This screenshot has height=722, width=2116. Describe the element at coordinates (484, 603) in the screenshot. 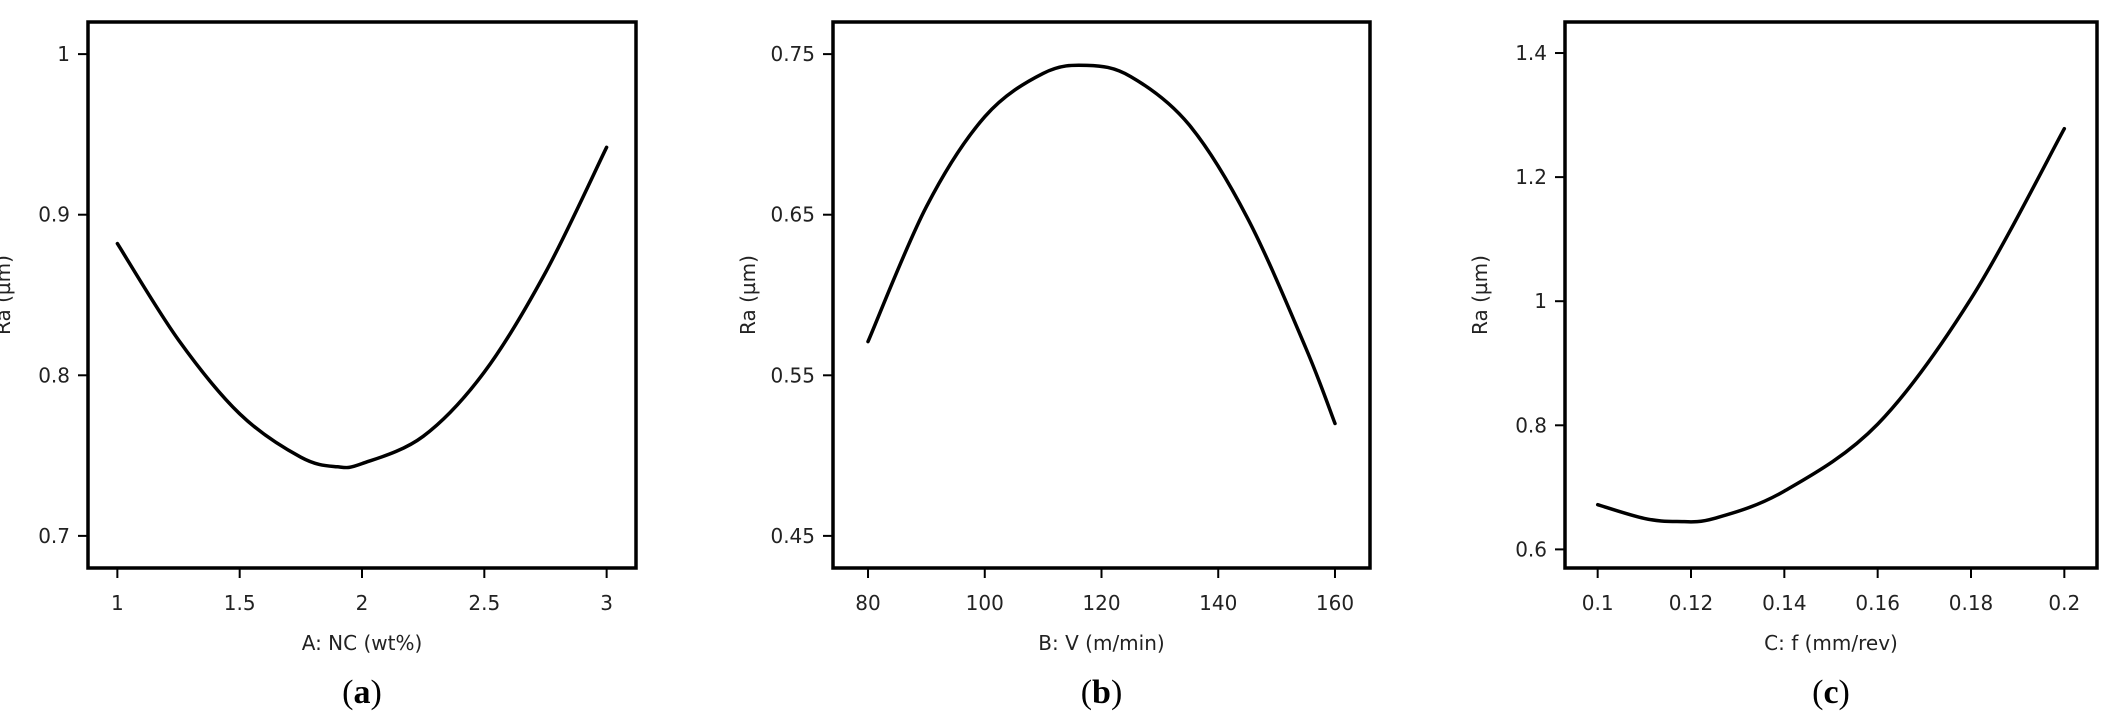

I see `x-tick-label: 2.5` at that location.